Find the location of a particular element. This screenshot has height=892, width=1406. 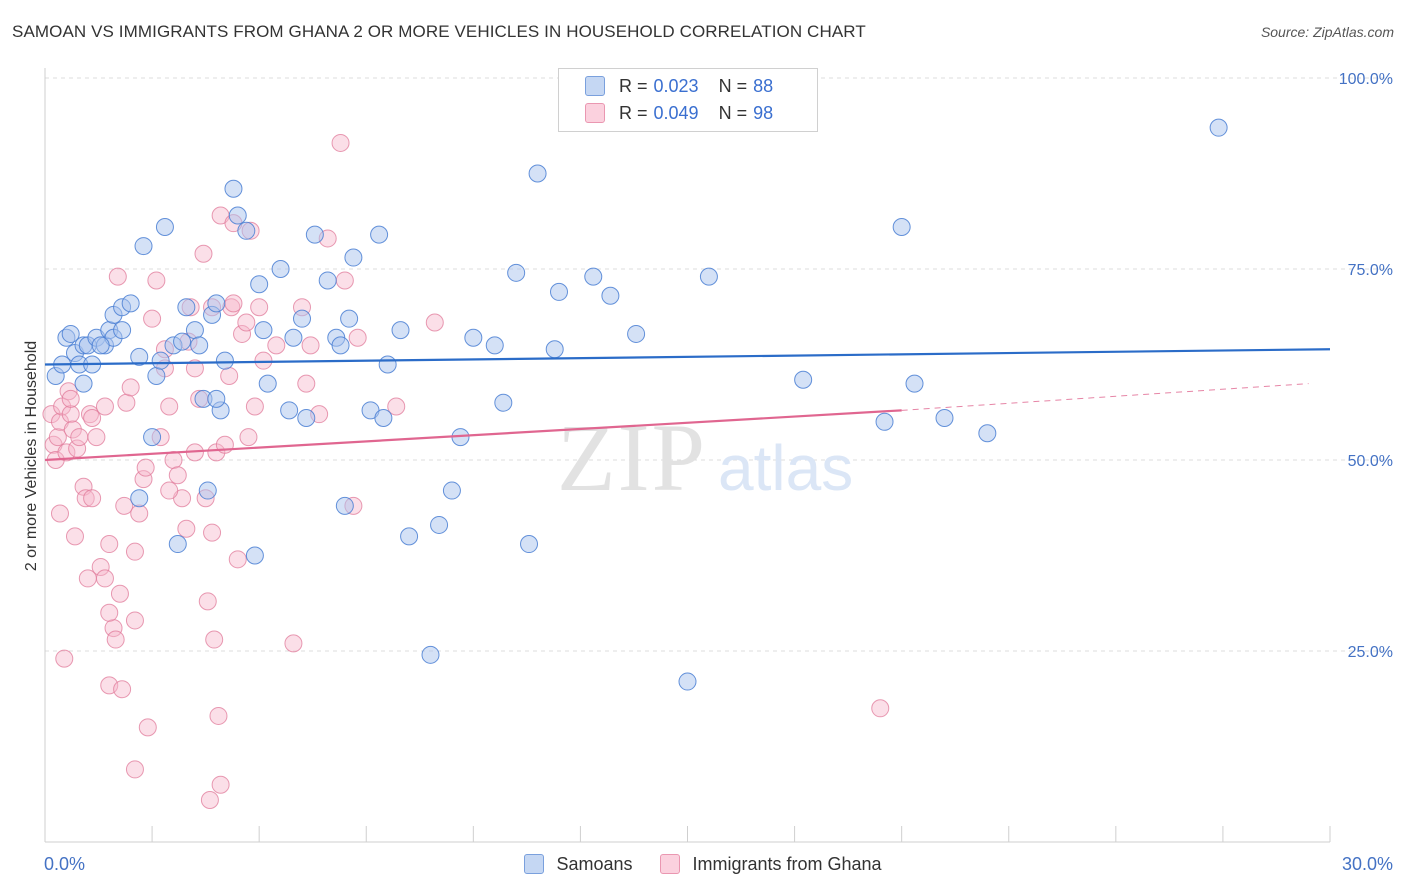

watermark-zip: ZIP is located at coordinates (632, 457).